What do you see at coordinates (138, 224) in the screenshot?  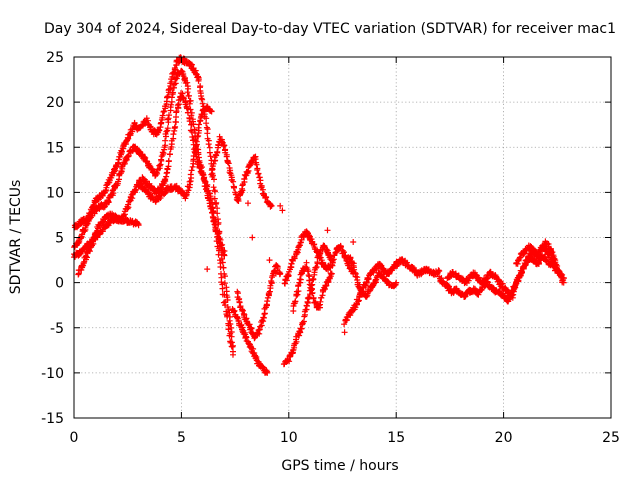 I see `data-point-track-d` at bounding box center [138, 224].